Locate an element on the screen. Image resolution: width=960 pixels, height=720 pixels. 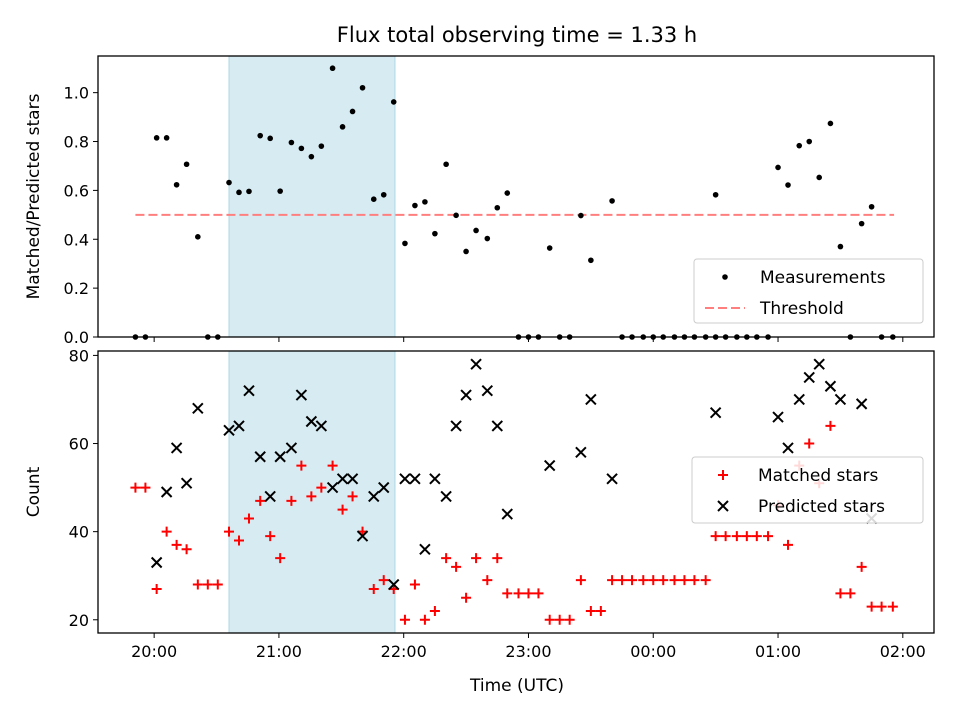
x-tick-label: 00:00 is located at coordinates (653, 651).